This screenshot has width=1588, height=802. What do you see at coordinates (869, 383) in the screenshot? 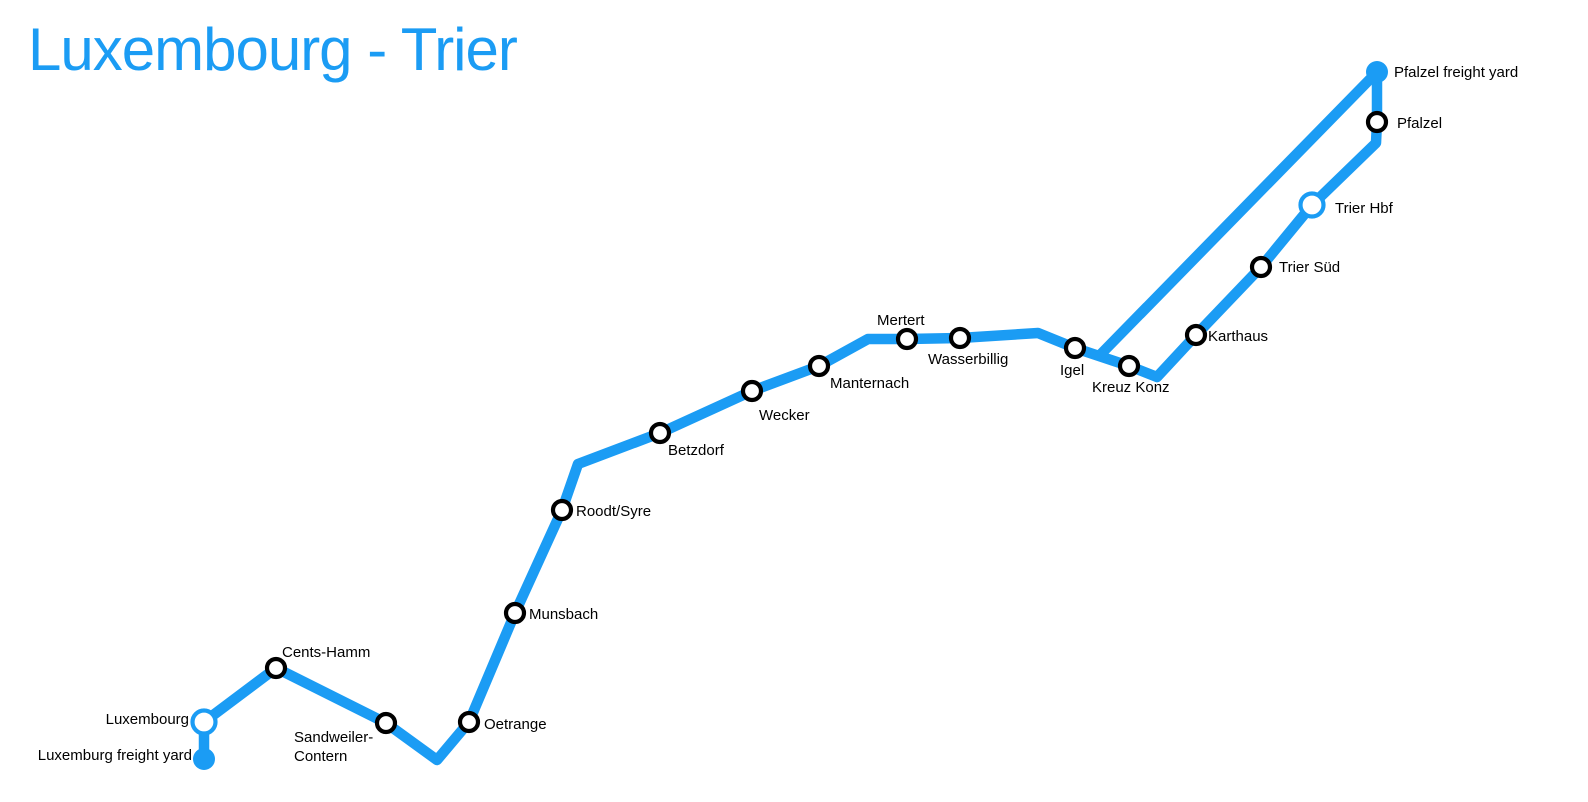
I see `station-label-manternach: Manternach` at bounding box center [869, 383].